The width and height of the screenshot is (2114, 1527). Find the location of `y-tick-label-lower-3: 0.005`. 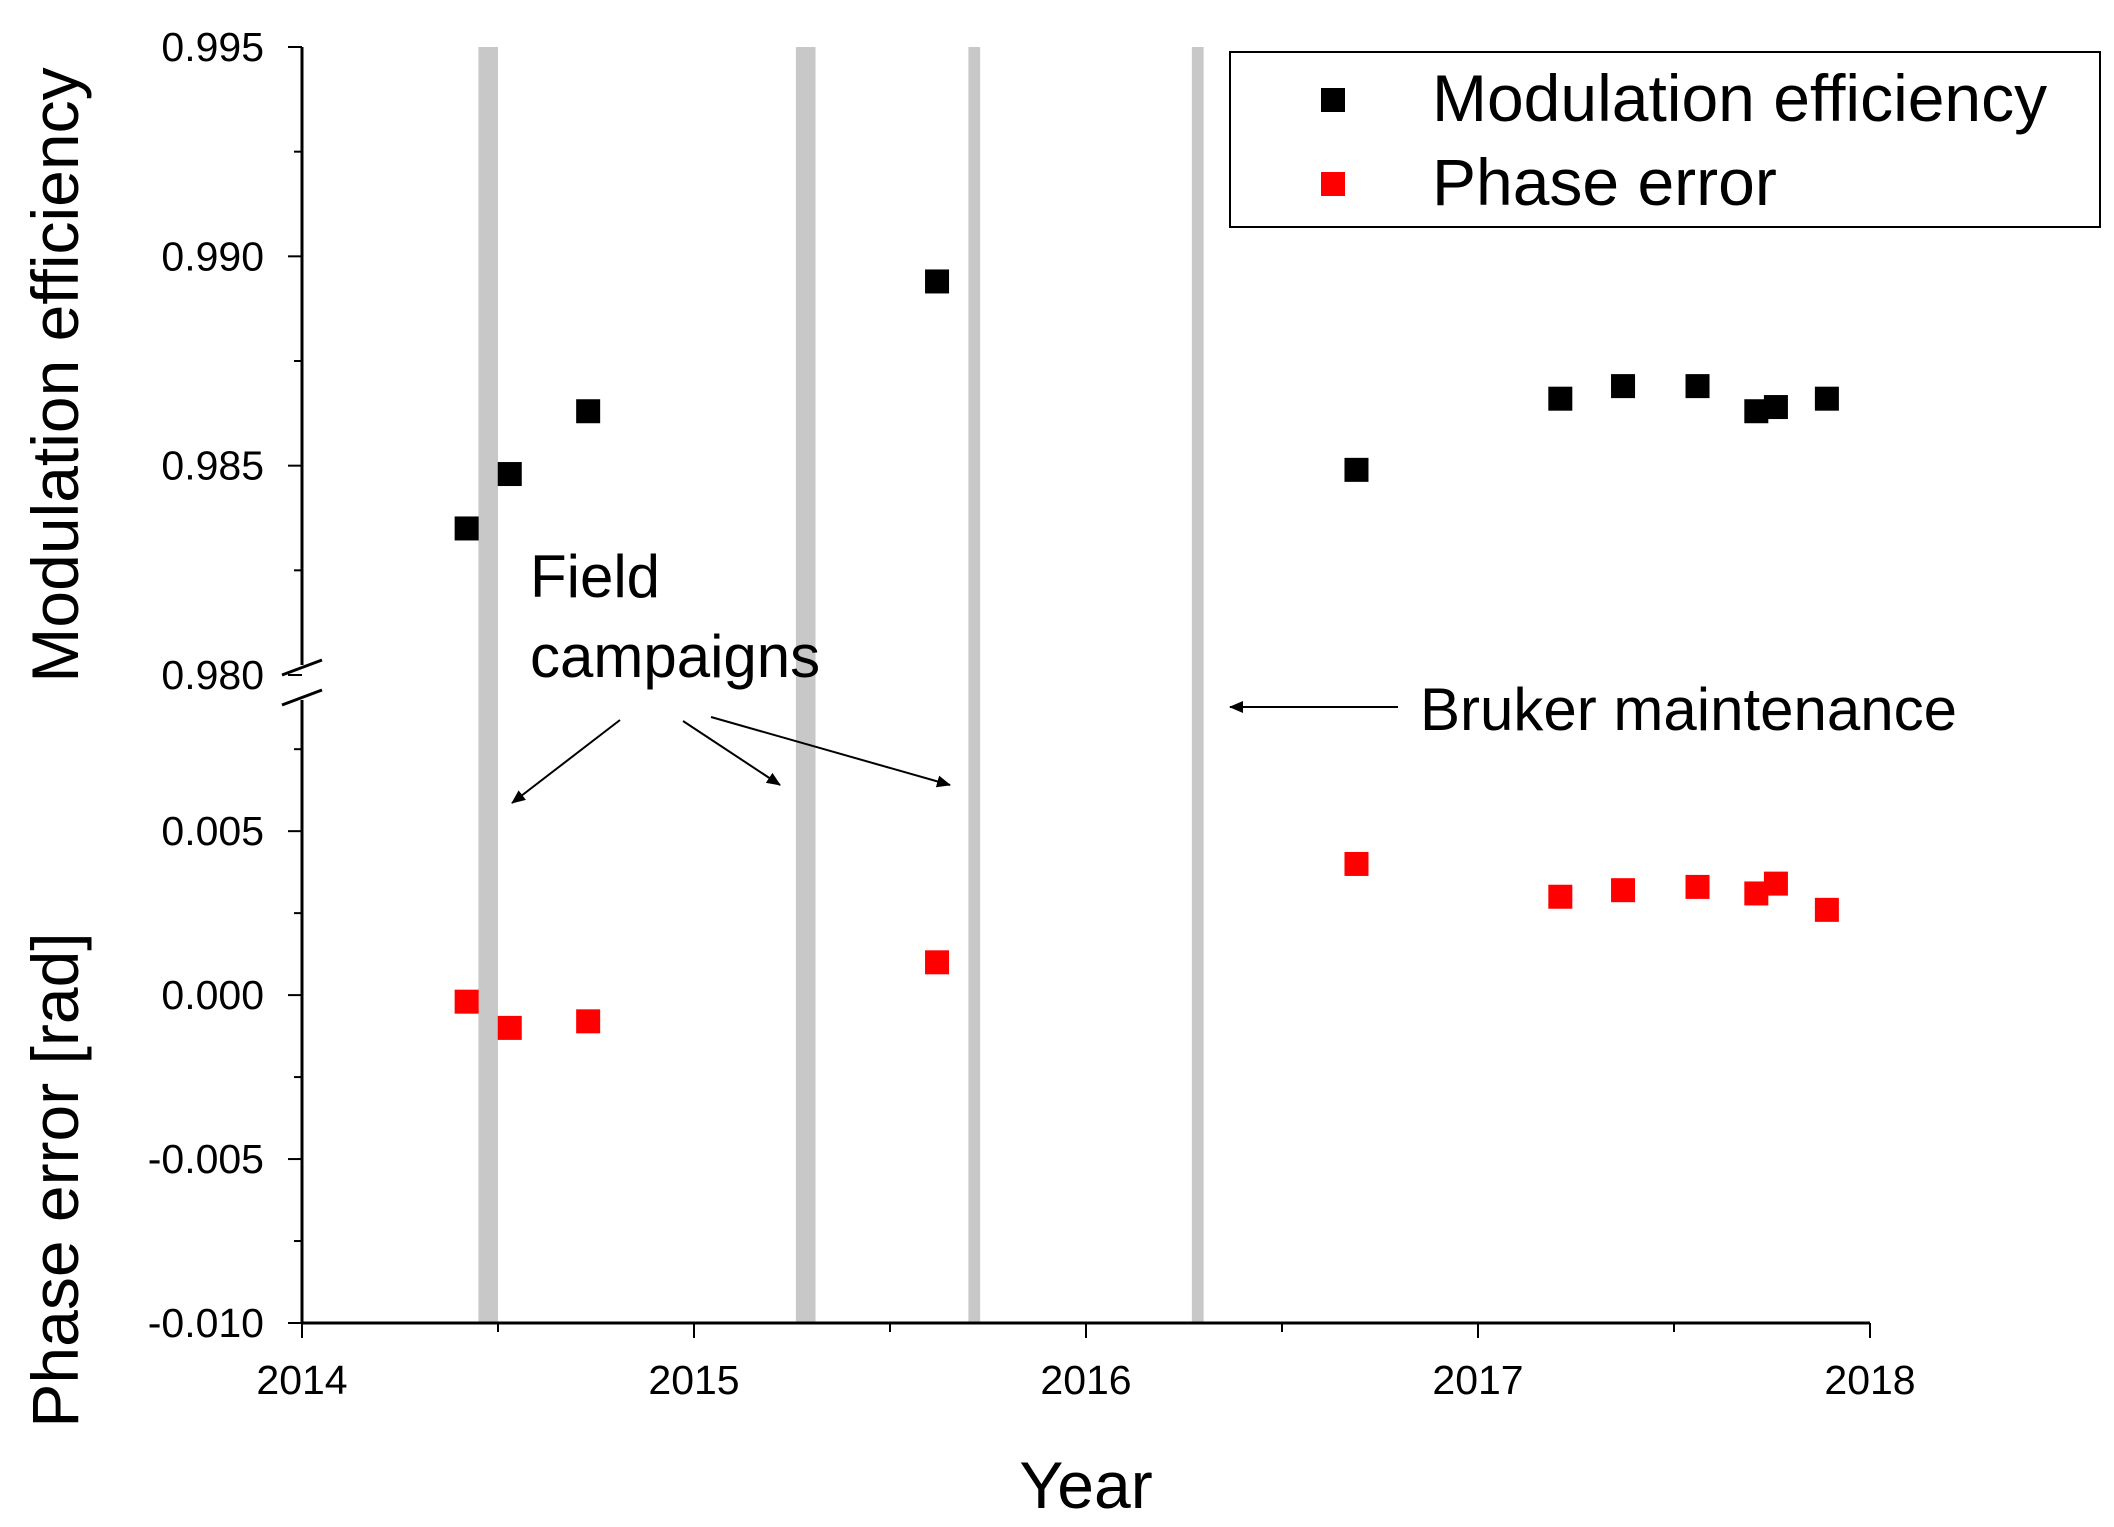

y-tick-label-lower-3: 0.005 is located at coordinates (212, 831).